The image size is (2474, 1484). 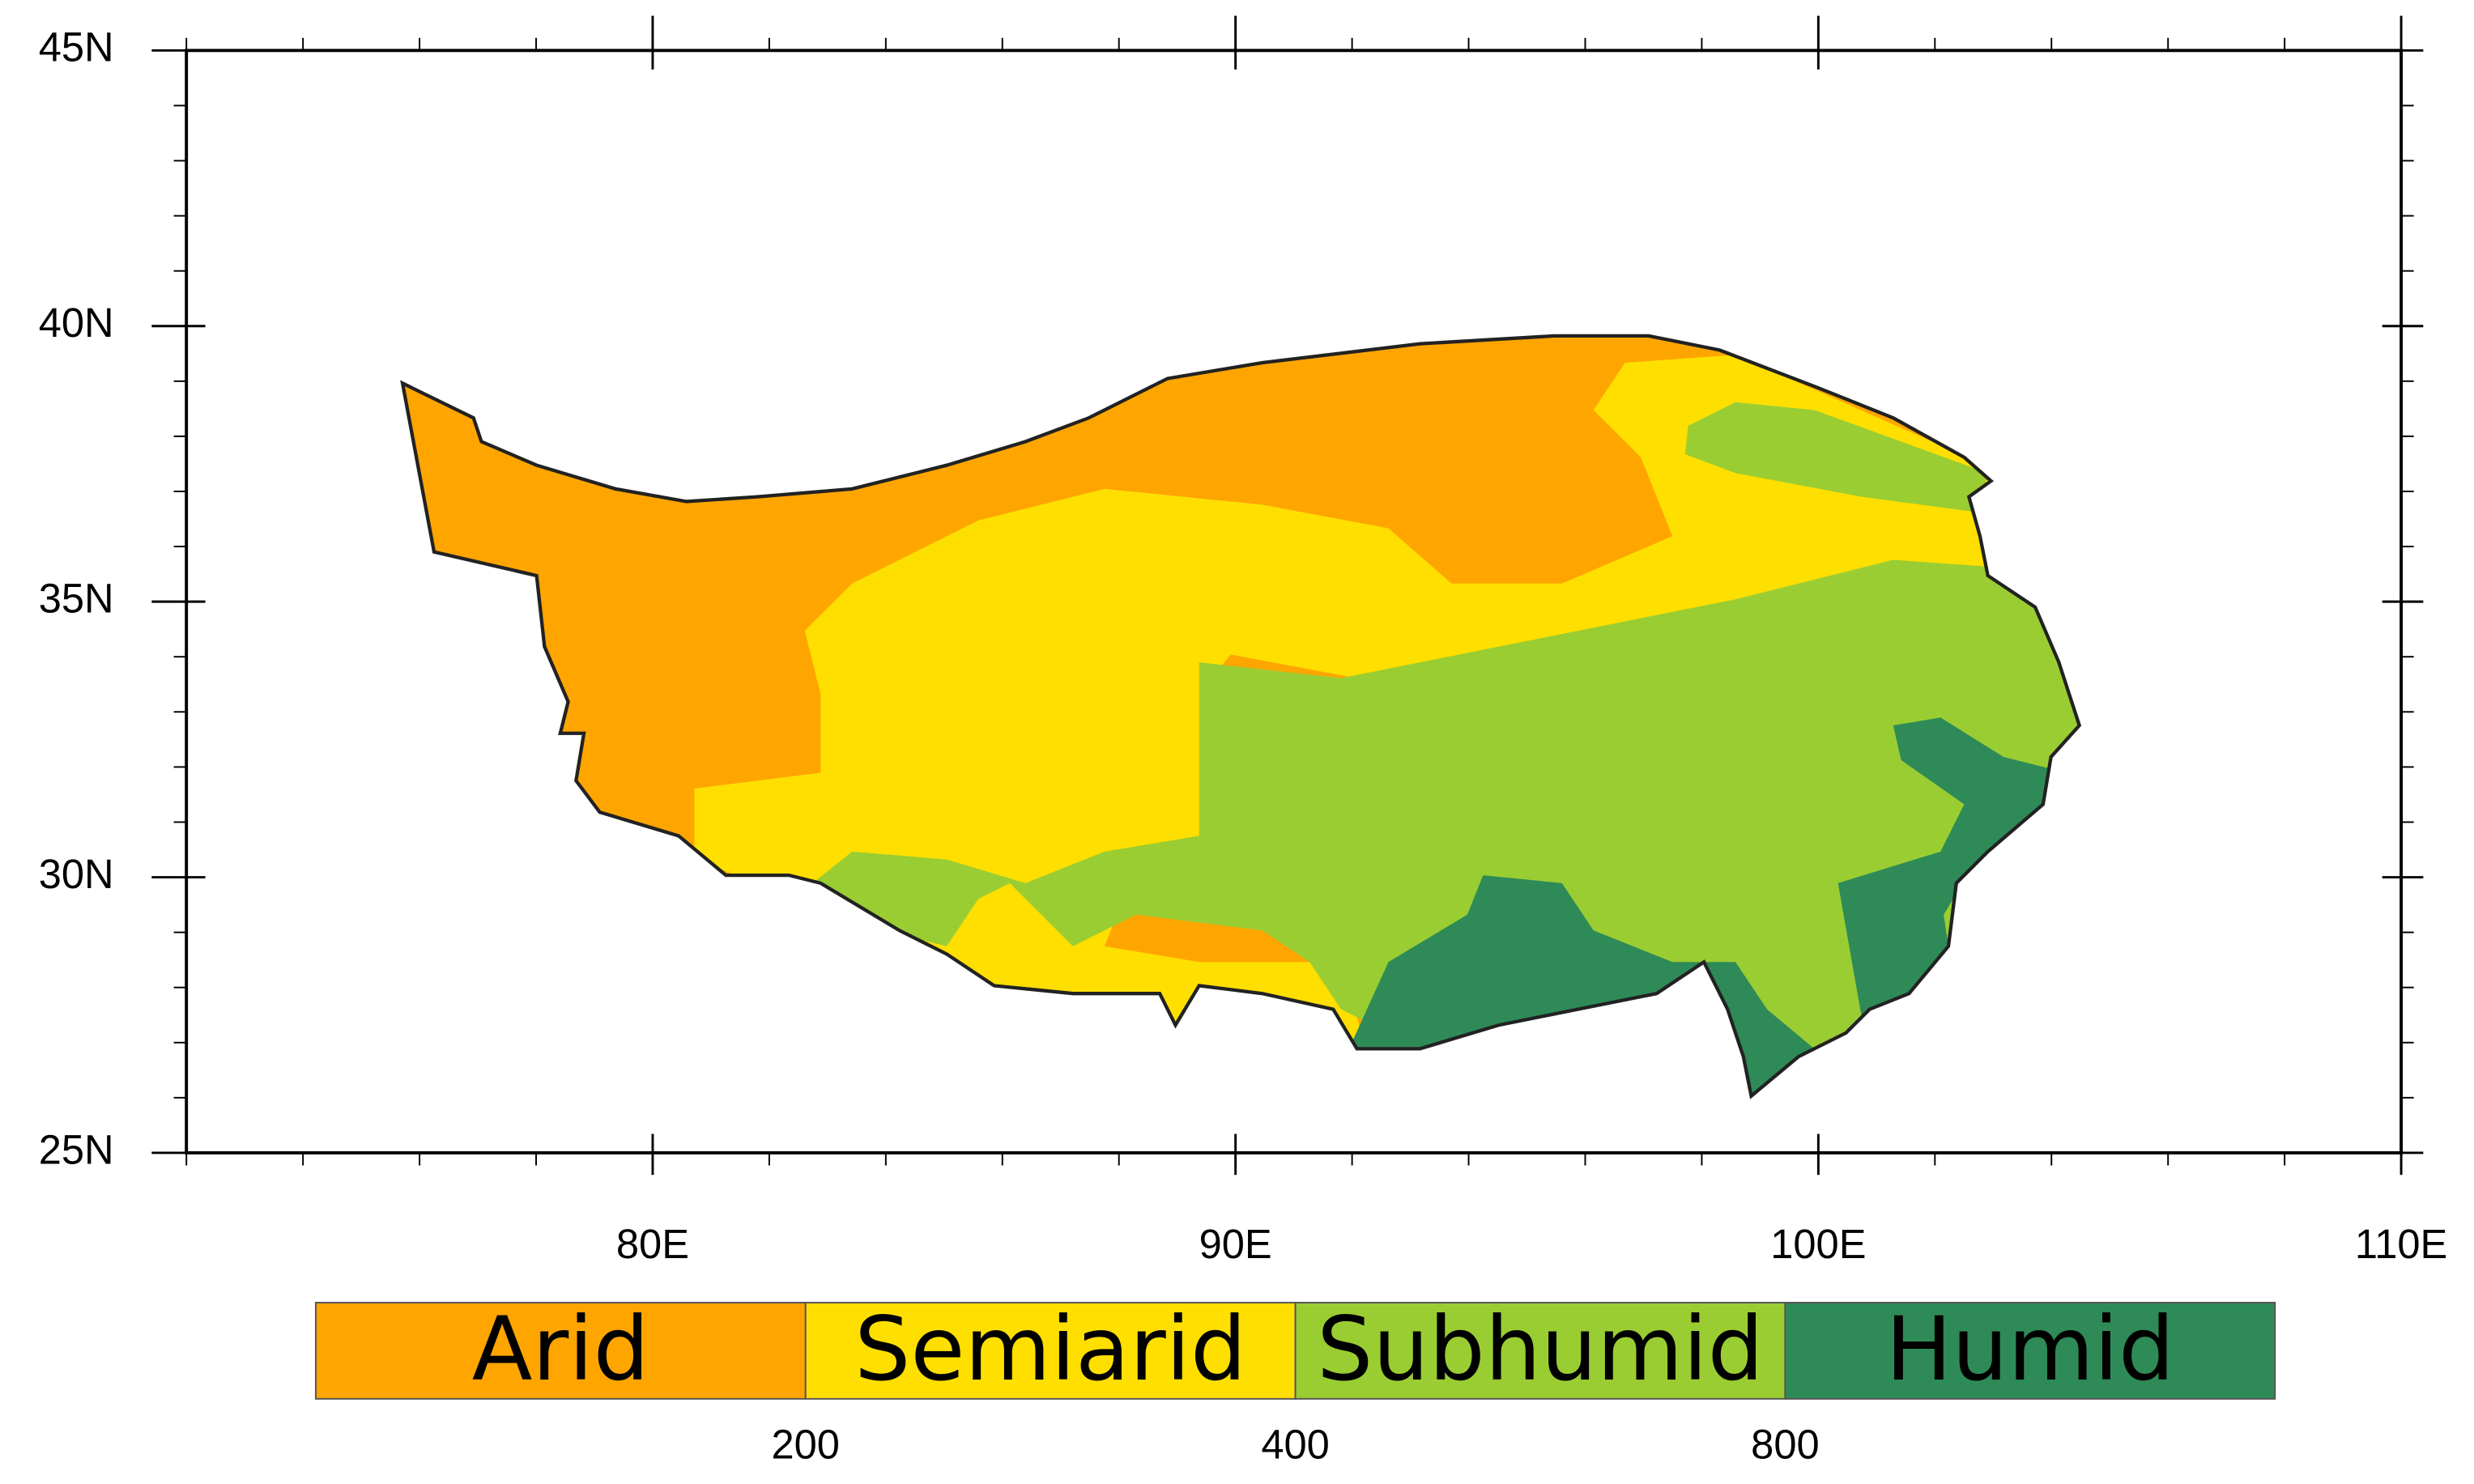 What do you see at coordinates (806, 1445) in the screenshot?
I see `legend-boundary-label: 200` at bounding box center [806, 1445].